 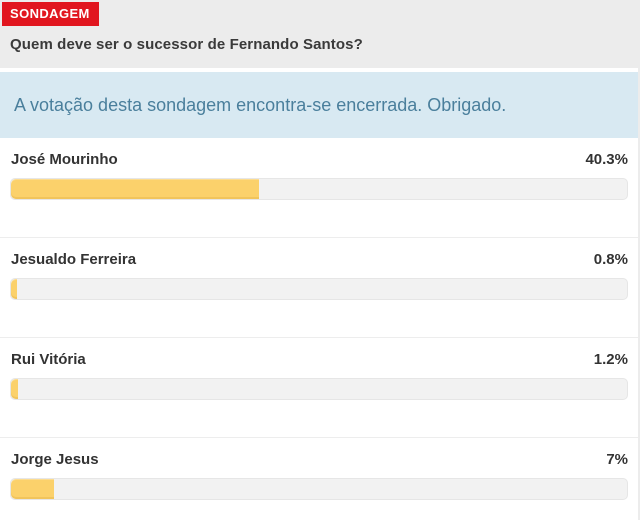 I want to click on option-head: José Mourinho 40.3%, so click(x=319, y=160).